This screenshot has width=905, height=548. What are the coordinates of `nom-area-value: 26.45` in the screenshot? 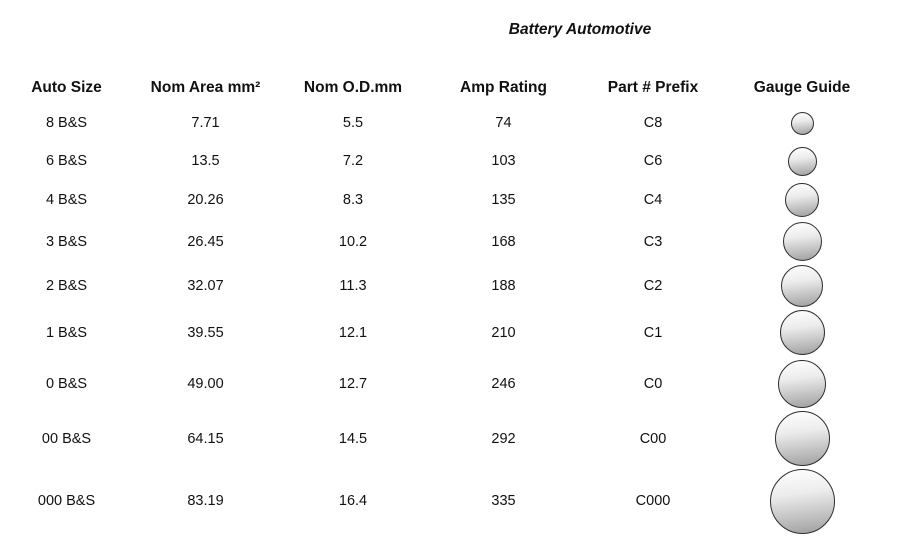 It's located at (205, 241).